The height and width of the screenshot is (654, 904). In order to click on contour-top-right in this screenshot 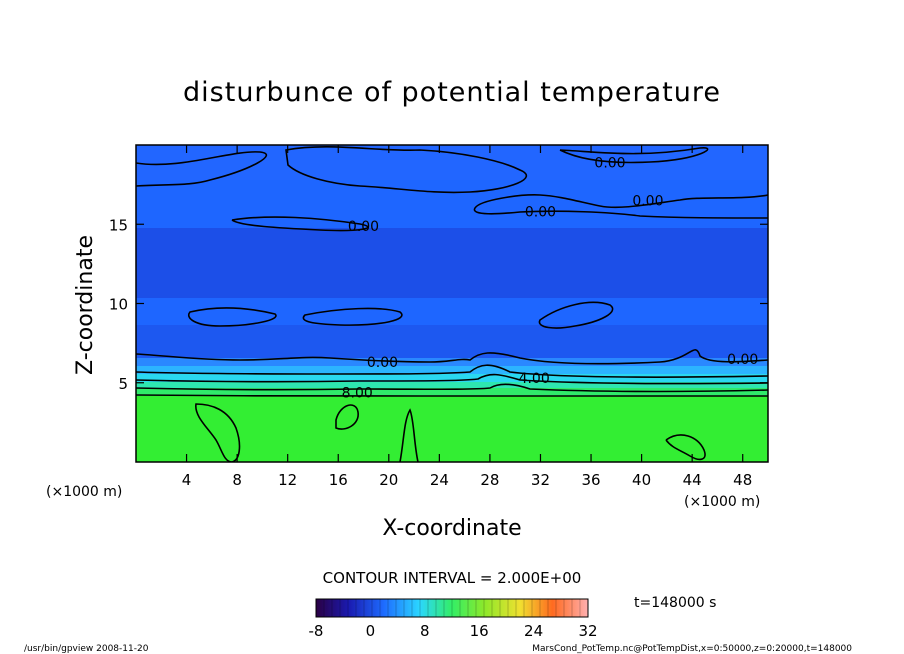, I will do `click(634, 155)`.